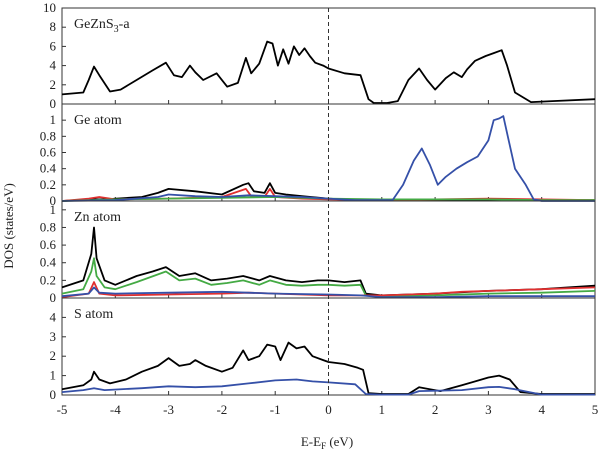 Image resolution: width=600 pixels, height=454 pixels. What do you see at coordinates (115, 409) in the screenshot?
I see `x-tick-label: -4` at bounding box center [115, 409].